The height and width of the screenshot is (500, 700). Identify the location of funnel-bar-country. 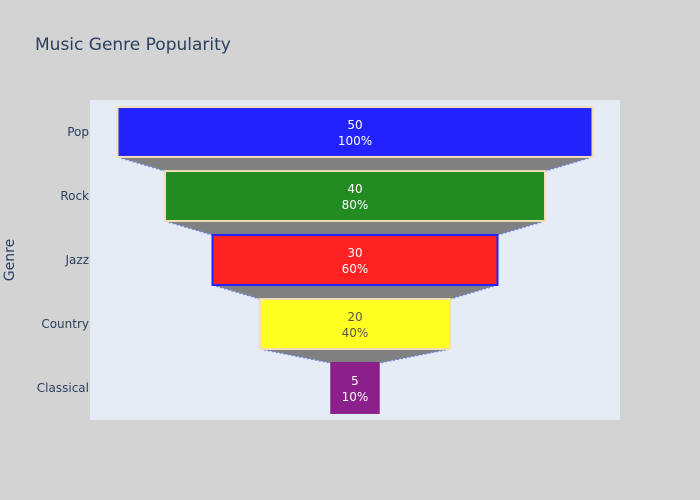
(355, 324).